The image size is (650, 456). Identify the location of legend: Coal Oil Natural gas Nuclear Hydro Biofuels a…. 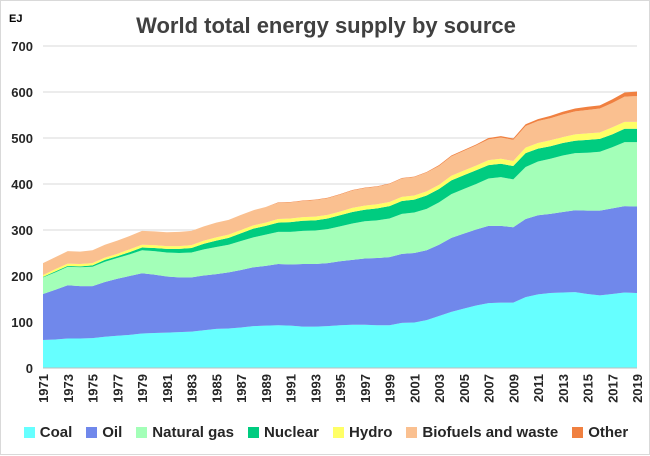
(325, 432).